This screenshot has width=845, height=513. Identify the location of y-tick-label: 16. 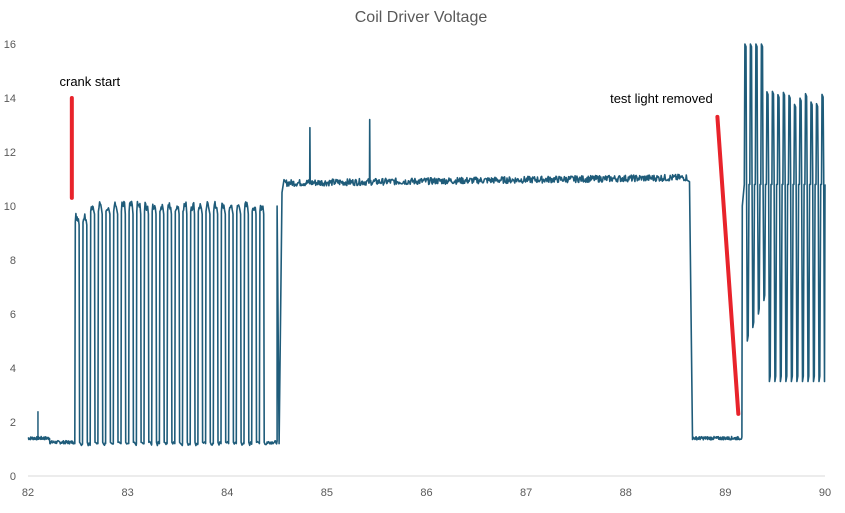
(10, 45).